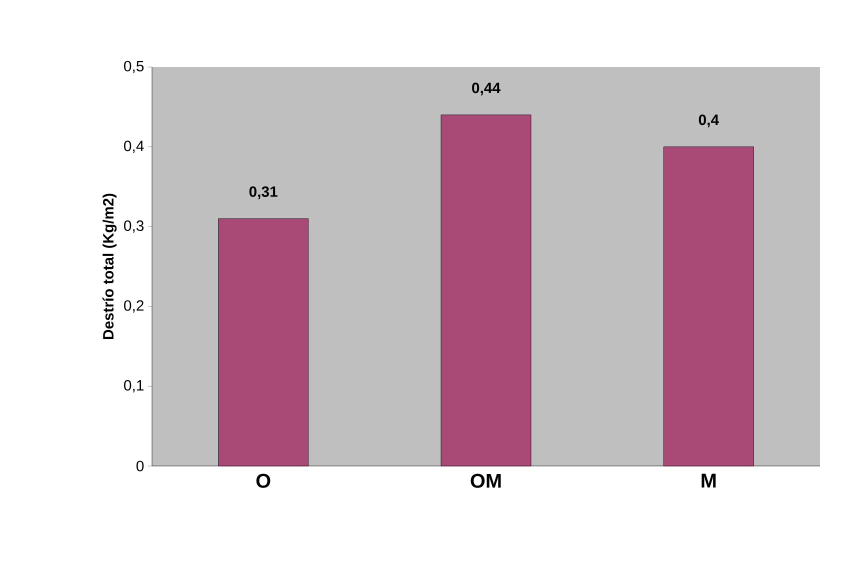 This screenshot has width=846, height=571. I want to click on data-label: 0,31, so click(263, 193).